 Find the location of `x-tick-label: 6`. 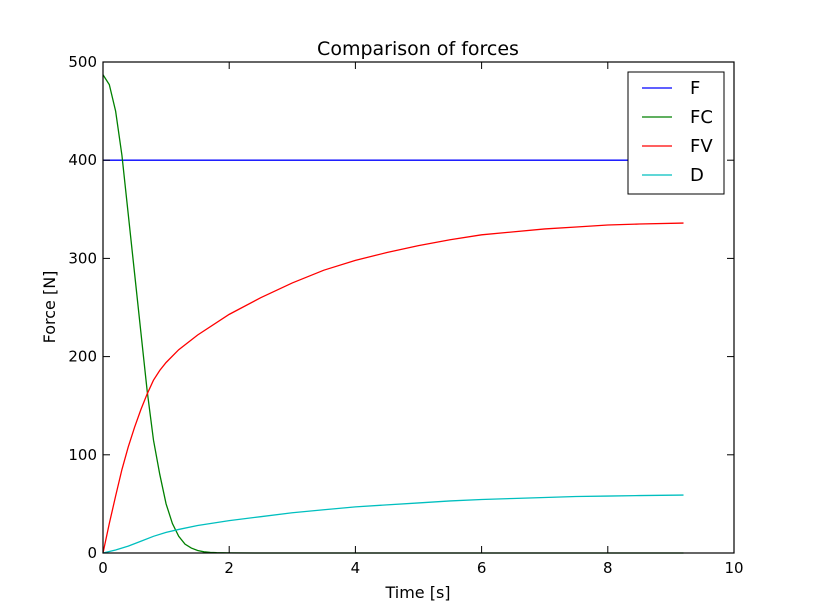

x-tick-label: 6 is located at coordinates (482, 568).